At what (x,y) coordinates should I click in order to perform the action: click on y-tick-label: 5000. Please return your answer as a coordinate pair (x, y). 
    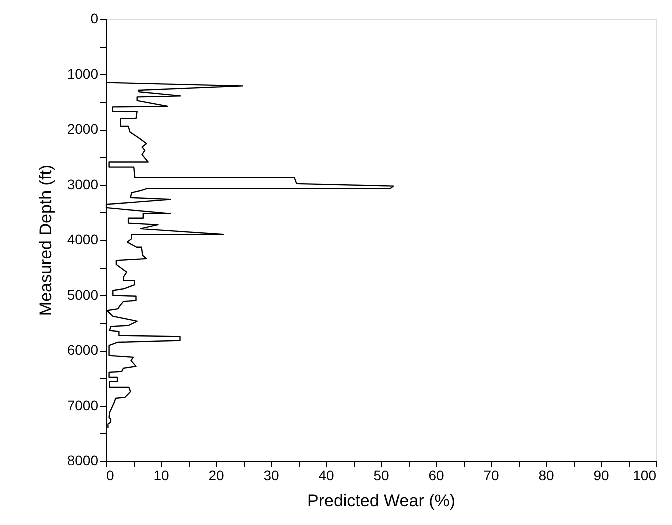
    Looking at the image, I should click on (83, 294).